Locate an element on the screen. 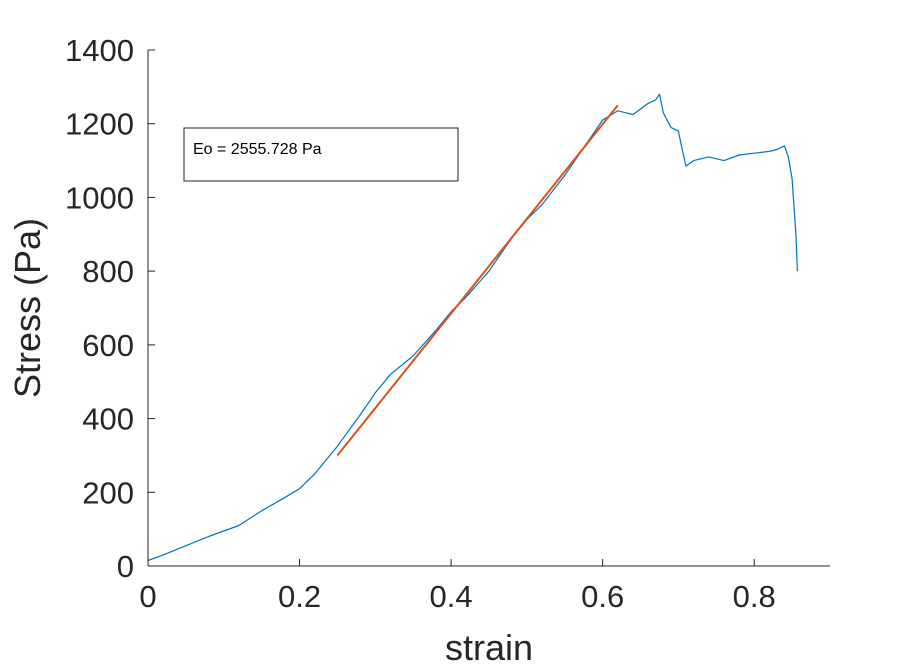  annotation-box-border is located at coordinates (321, 154).